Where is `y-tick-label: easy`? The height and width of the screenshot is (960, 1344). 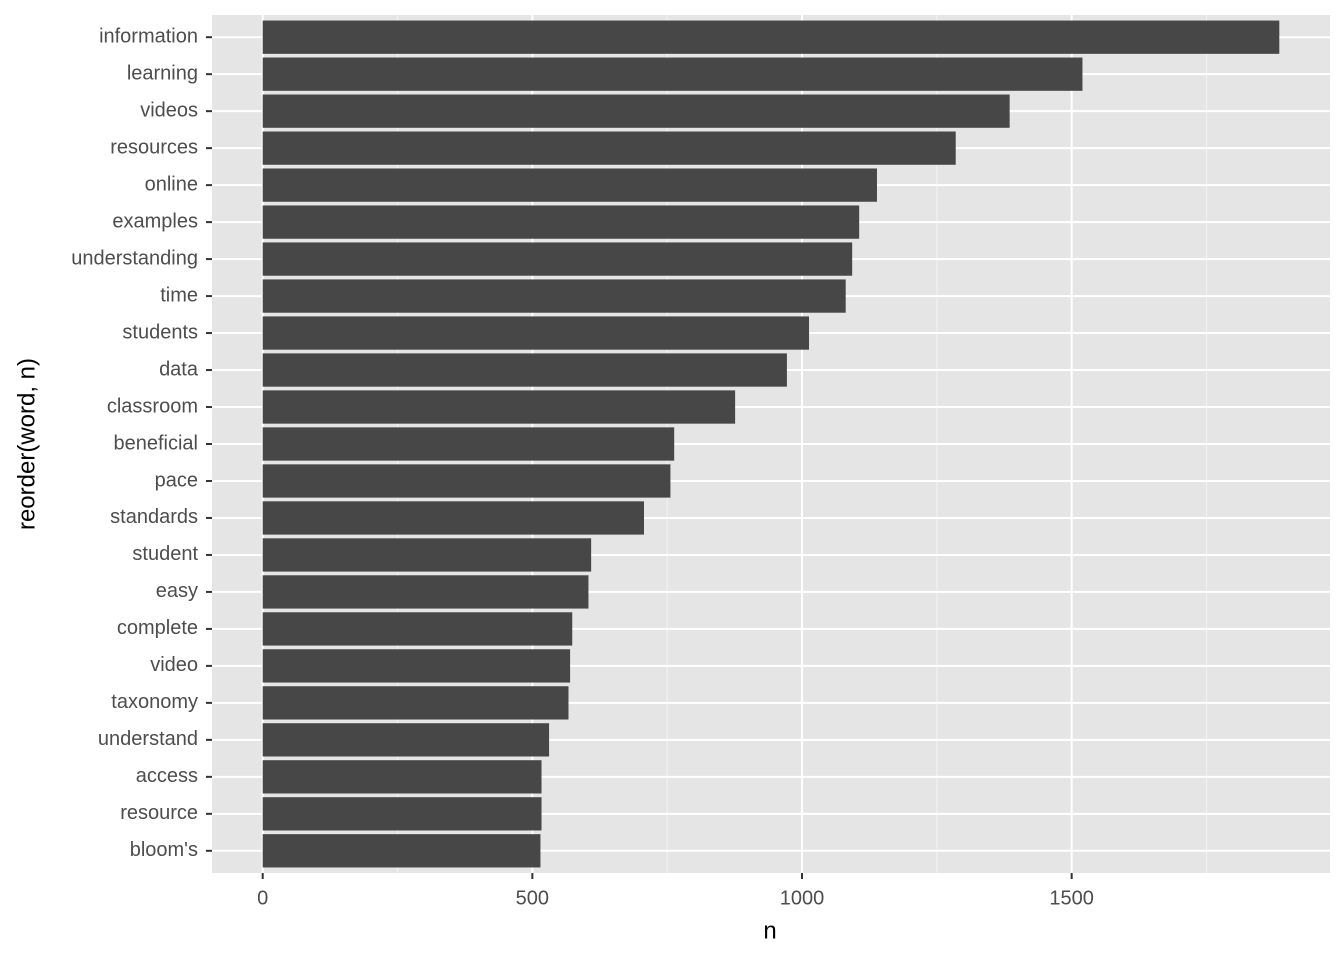 y-tick-label: easy is located at coordinates (177, 591).